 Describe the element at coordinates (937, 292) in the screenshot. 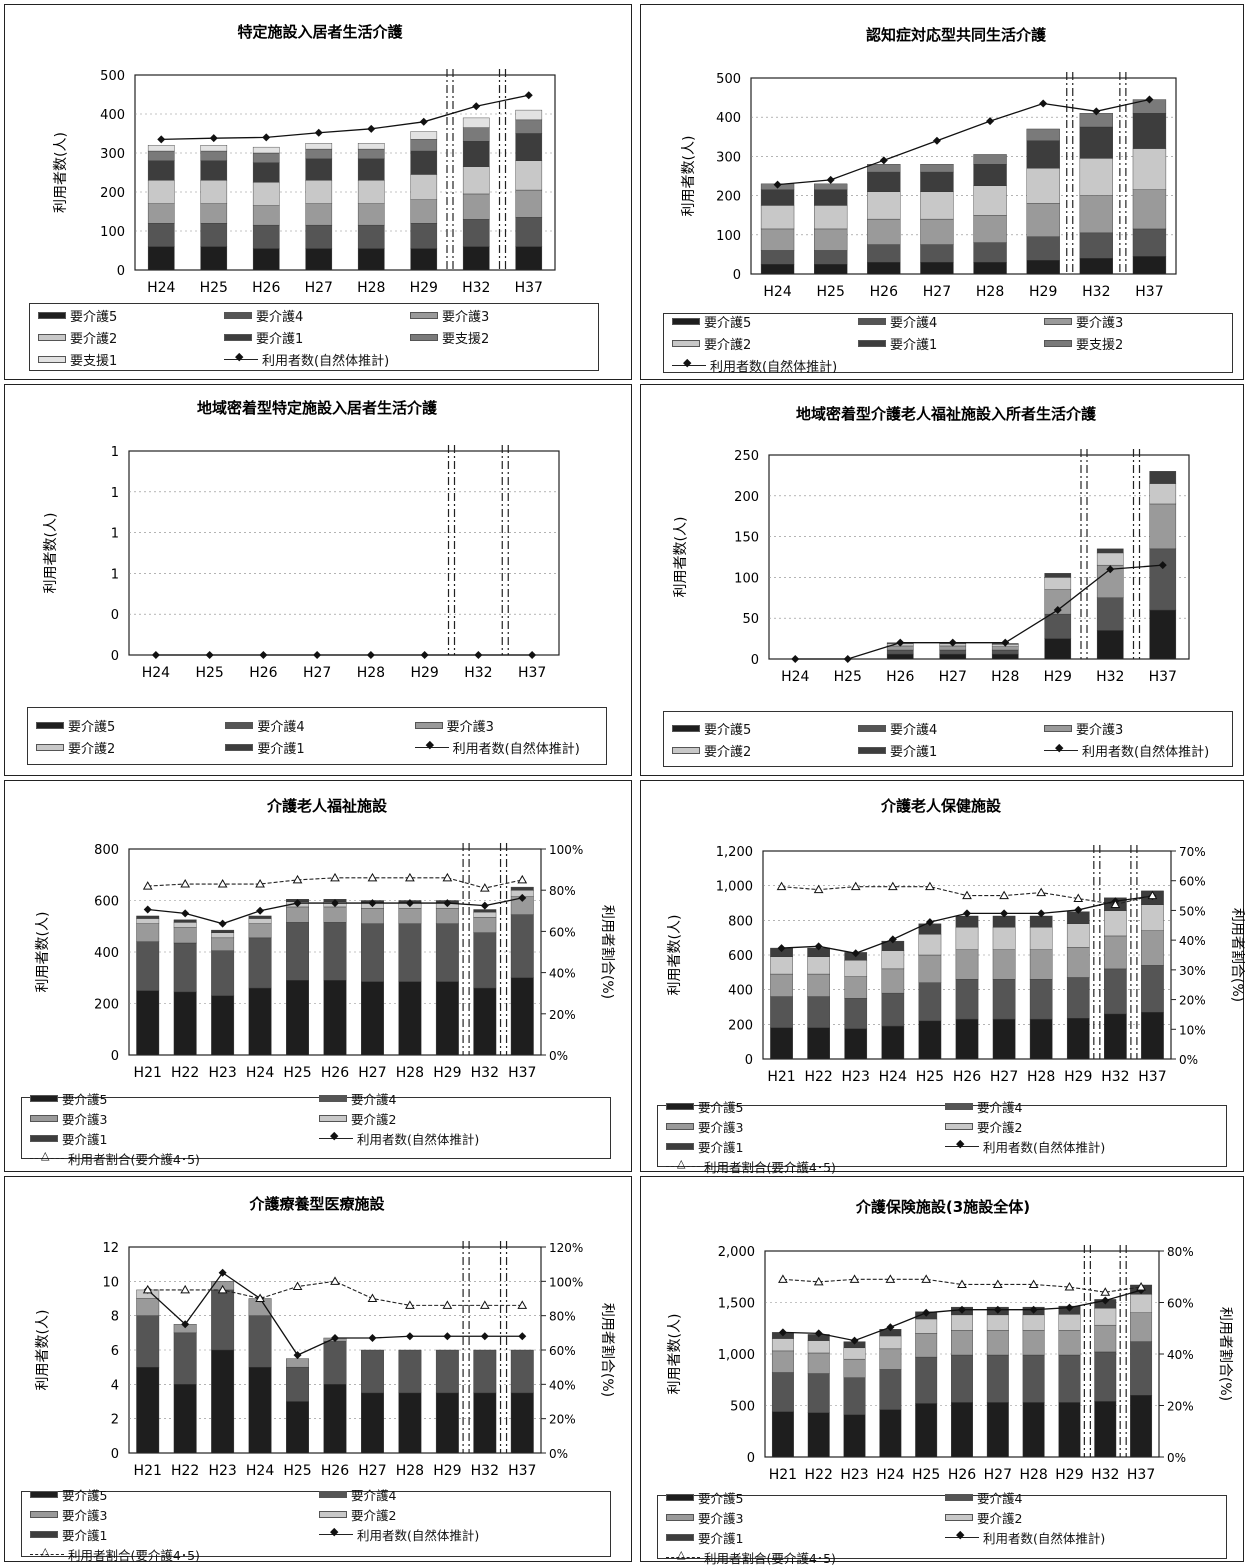

I see `x-tick-label: H27` at that location.